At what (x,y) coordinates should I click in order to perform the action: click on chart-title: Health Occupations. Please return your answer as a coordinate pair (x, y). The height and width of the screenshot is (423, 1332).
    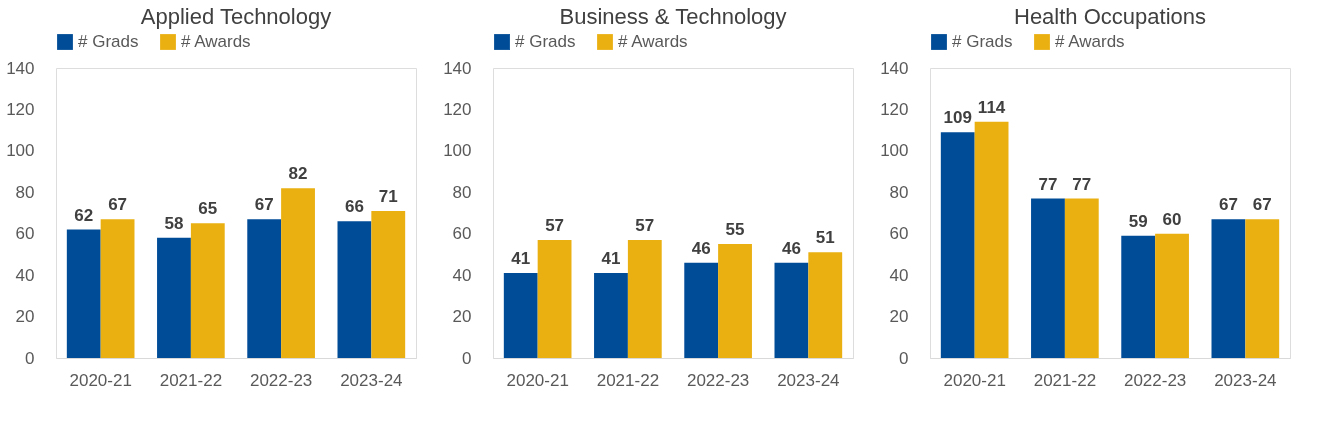
    Looking at the image, I should click on (1110, 16).